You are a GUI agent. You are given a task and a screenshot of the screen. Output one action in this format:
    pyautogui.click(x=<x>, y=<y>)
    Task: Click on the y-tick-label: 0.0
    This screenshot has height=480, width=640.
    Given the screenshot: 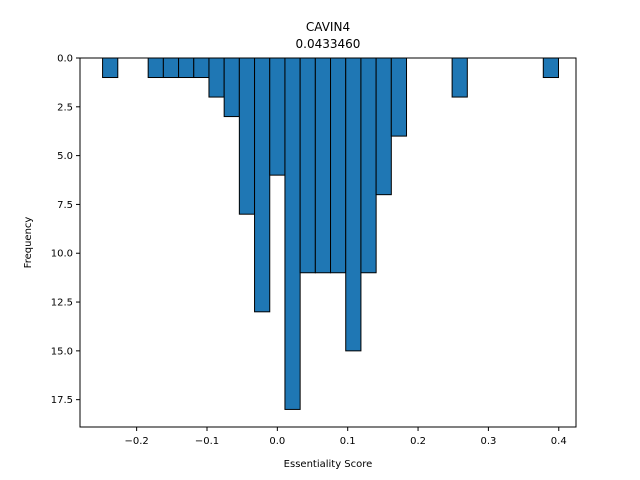 What is the action you would take?
    pyautogui.click(x=65, y=59)
    